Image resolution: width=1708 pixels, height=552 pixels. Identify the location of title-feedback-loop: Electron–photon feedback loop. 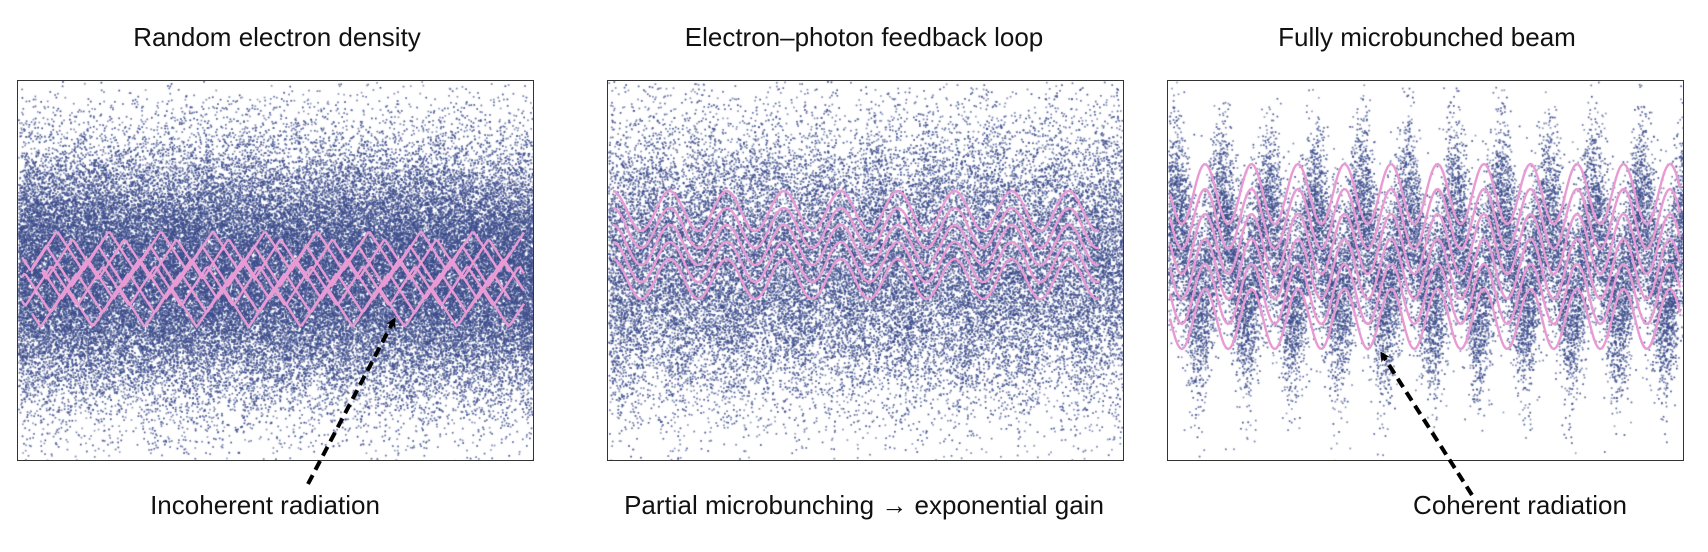
(864, 37).